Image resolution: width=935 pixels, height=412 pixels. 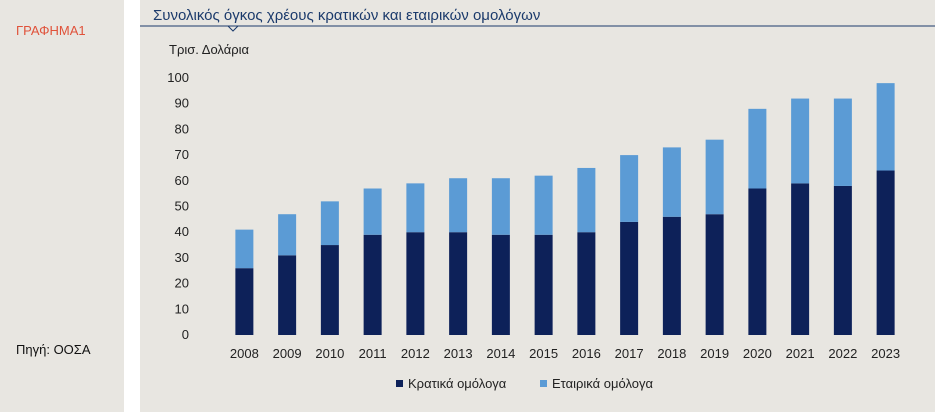 What do you see at coordinates (800, 353) in the screenshot?
I see `x-tick-label: 2021` at bounding box center [800, 353].